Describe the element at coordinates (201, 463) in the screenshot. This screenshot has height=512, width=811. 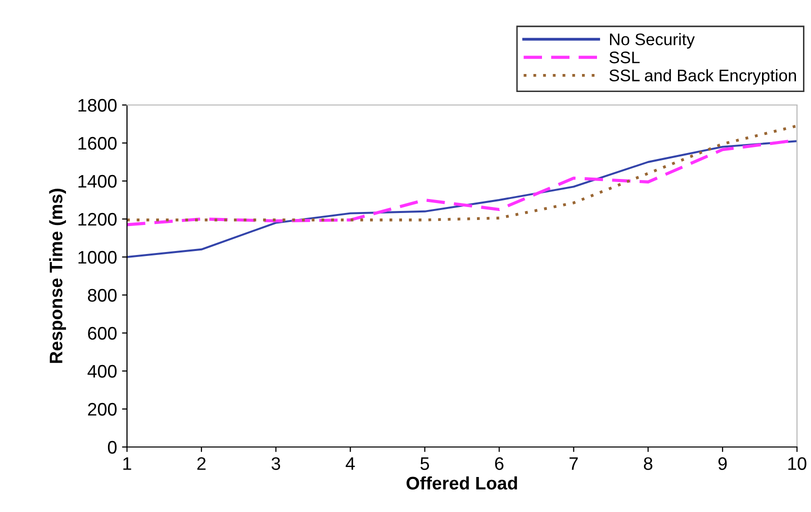
I see `x-tick-label: 2` at that location.